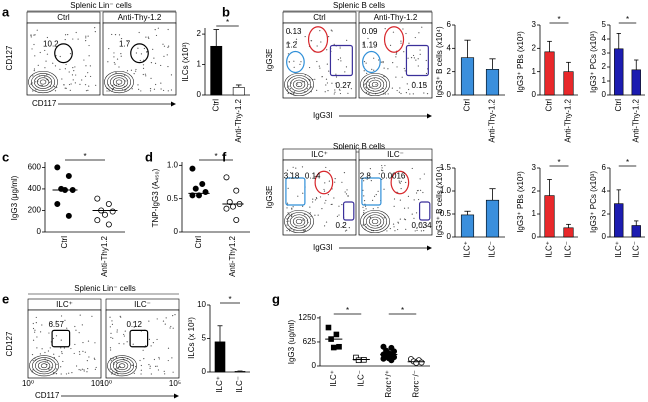 Image resolution: width=648 pixels, height=402 pixels. I want to click on panel-title: Splenic Lin⁻ cells, so click(105, 288).